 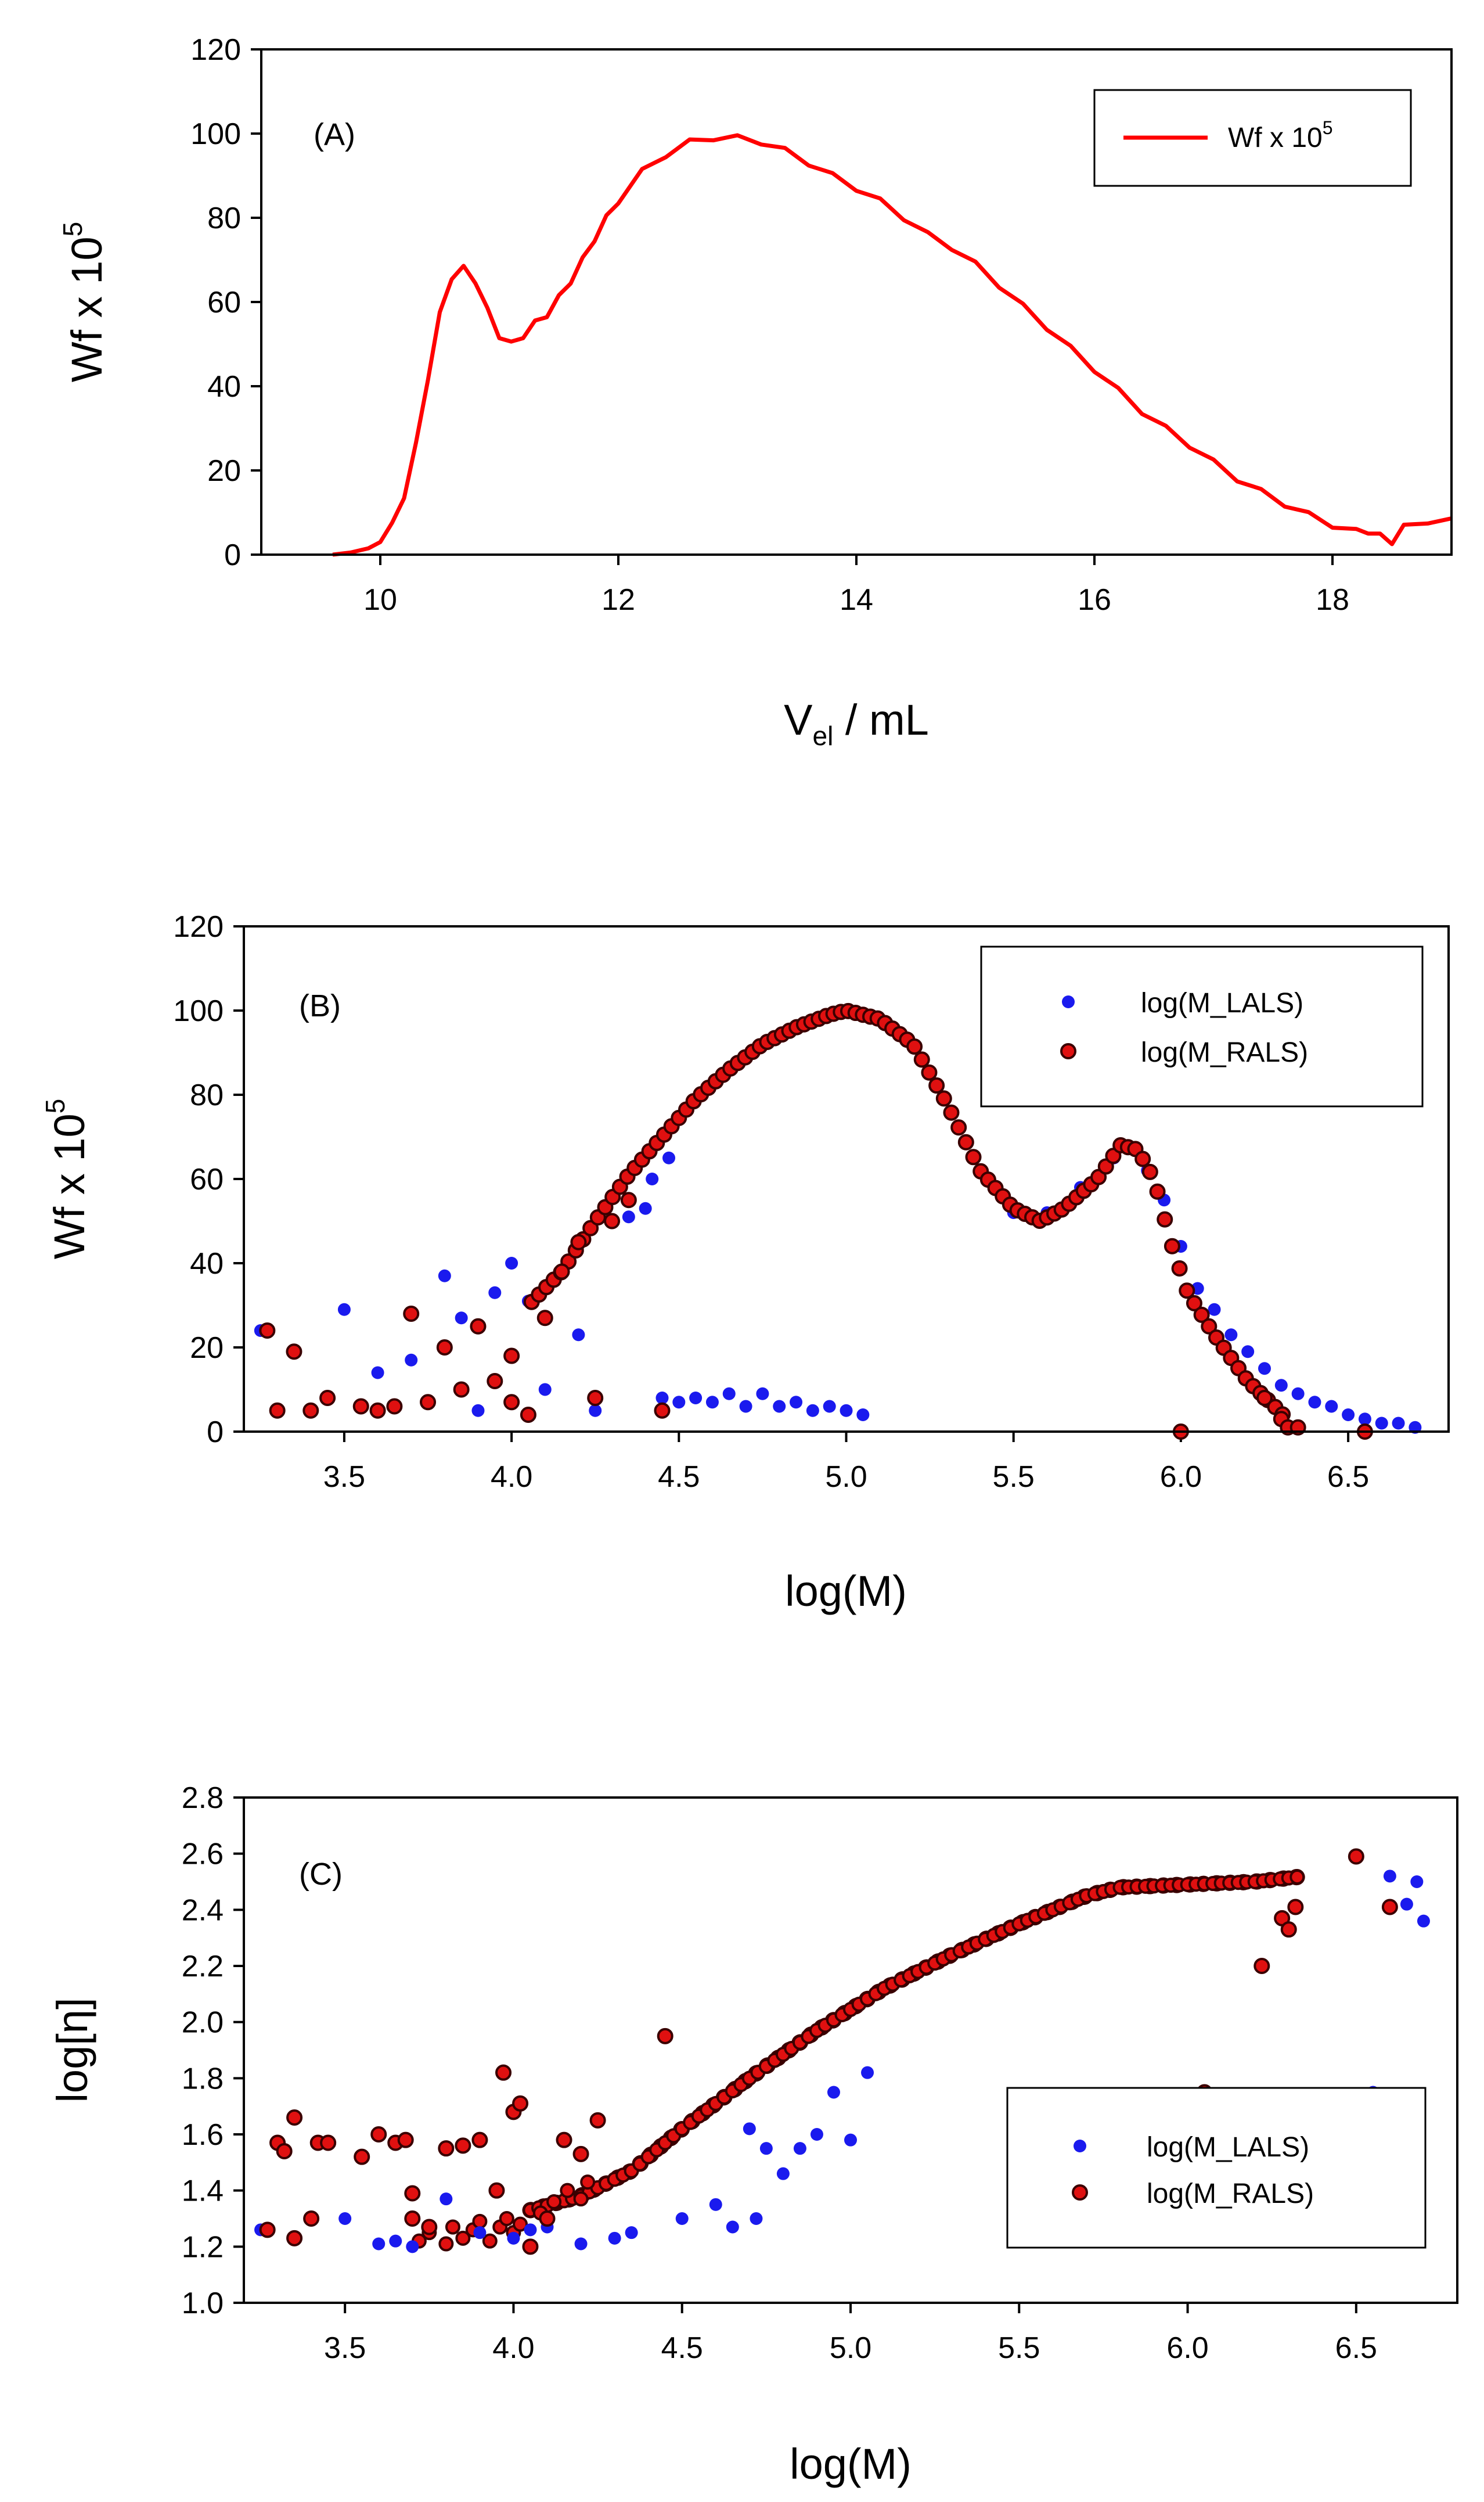 I want to click on panel-b-x-tick-label: 6.0, so click(x=1181, y=1477).